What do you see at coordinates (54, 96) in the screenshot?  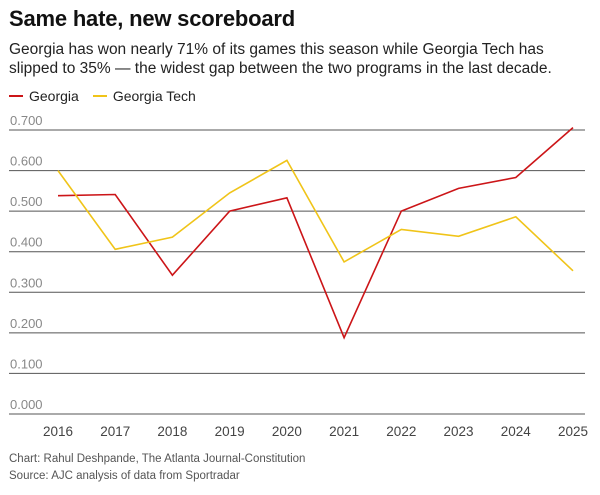 I see `legend-label-georgia: Georgia` at bounding box center [54, 96].